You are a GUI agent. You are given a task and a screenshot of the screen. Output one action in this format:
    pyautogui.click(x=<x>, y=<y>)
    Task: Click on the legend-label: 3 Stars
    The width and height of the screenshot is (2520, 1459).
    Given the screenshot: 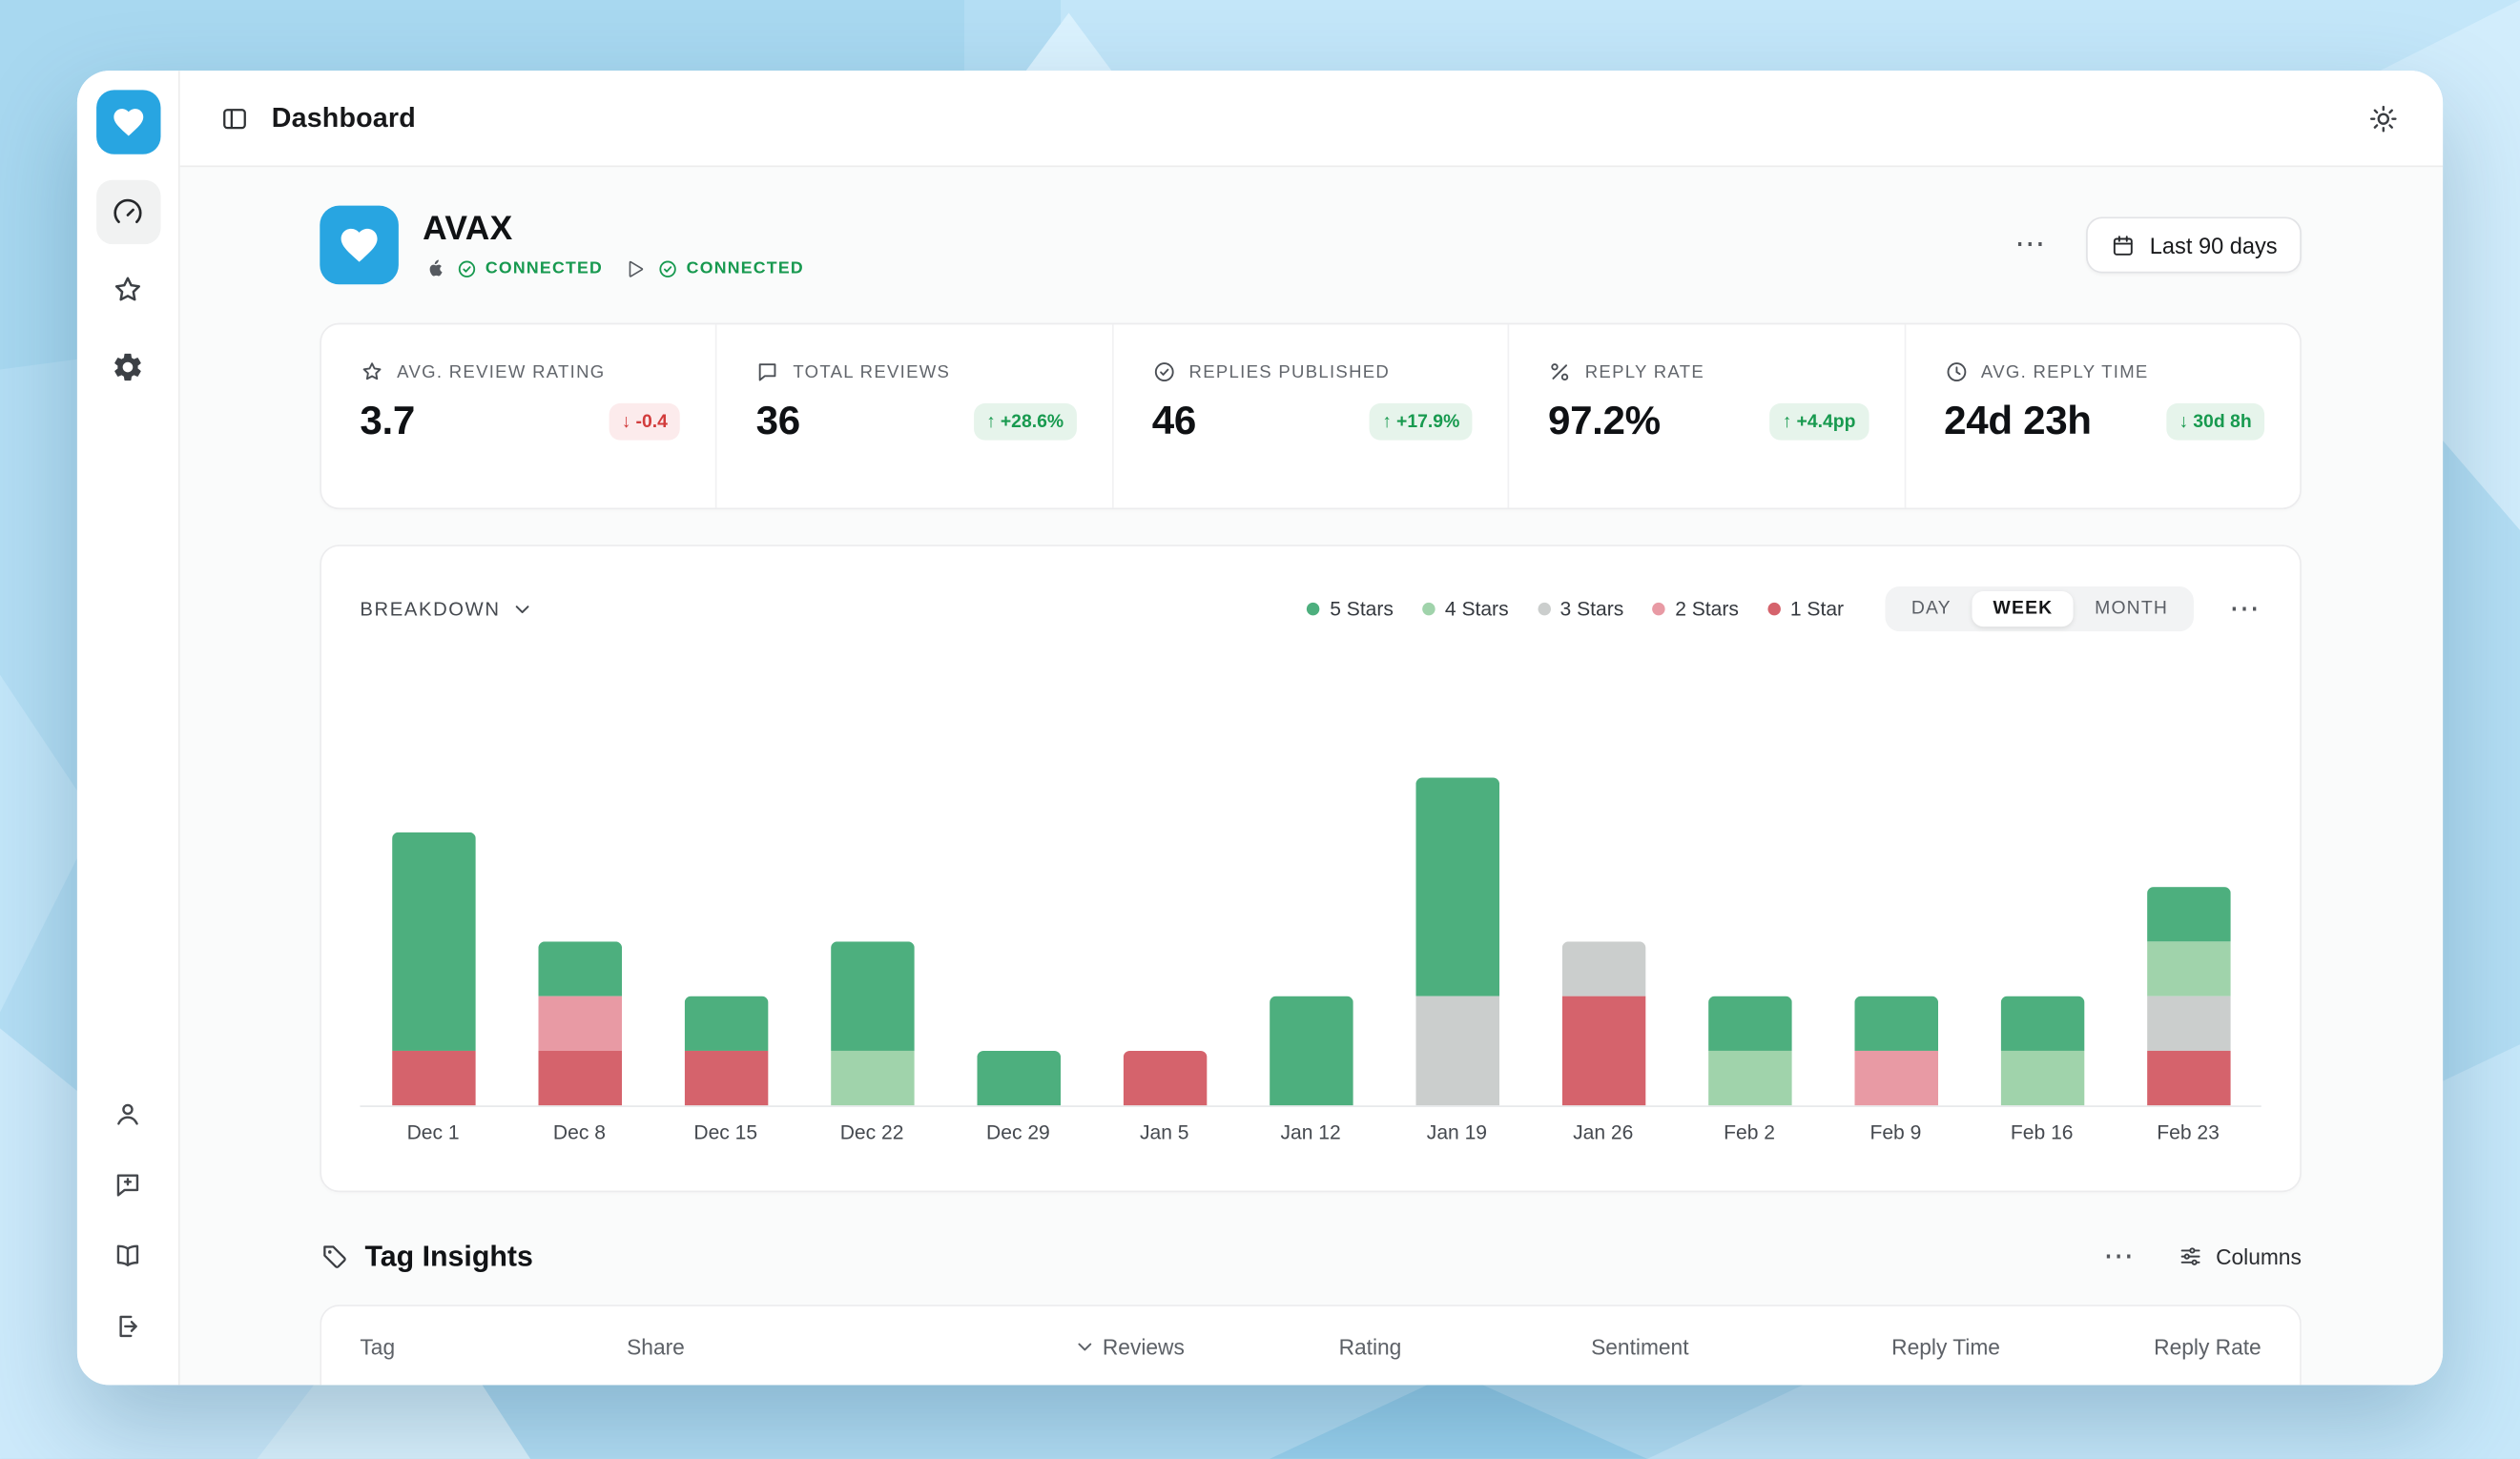 What is the action you would take?
    pyautogui.click(x=1592, y=609)
    